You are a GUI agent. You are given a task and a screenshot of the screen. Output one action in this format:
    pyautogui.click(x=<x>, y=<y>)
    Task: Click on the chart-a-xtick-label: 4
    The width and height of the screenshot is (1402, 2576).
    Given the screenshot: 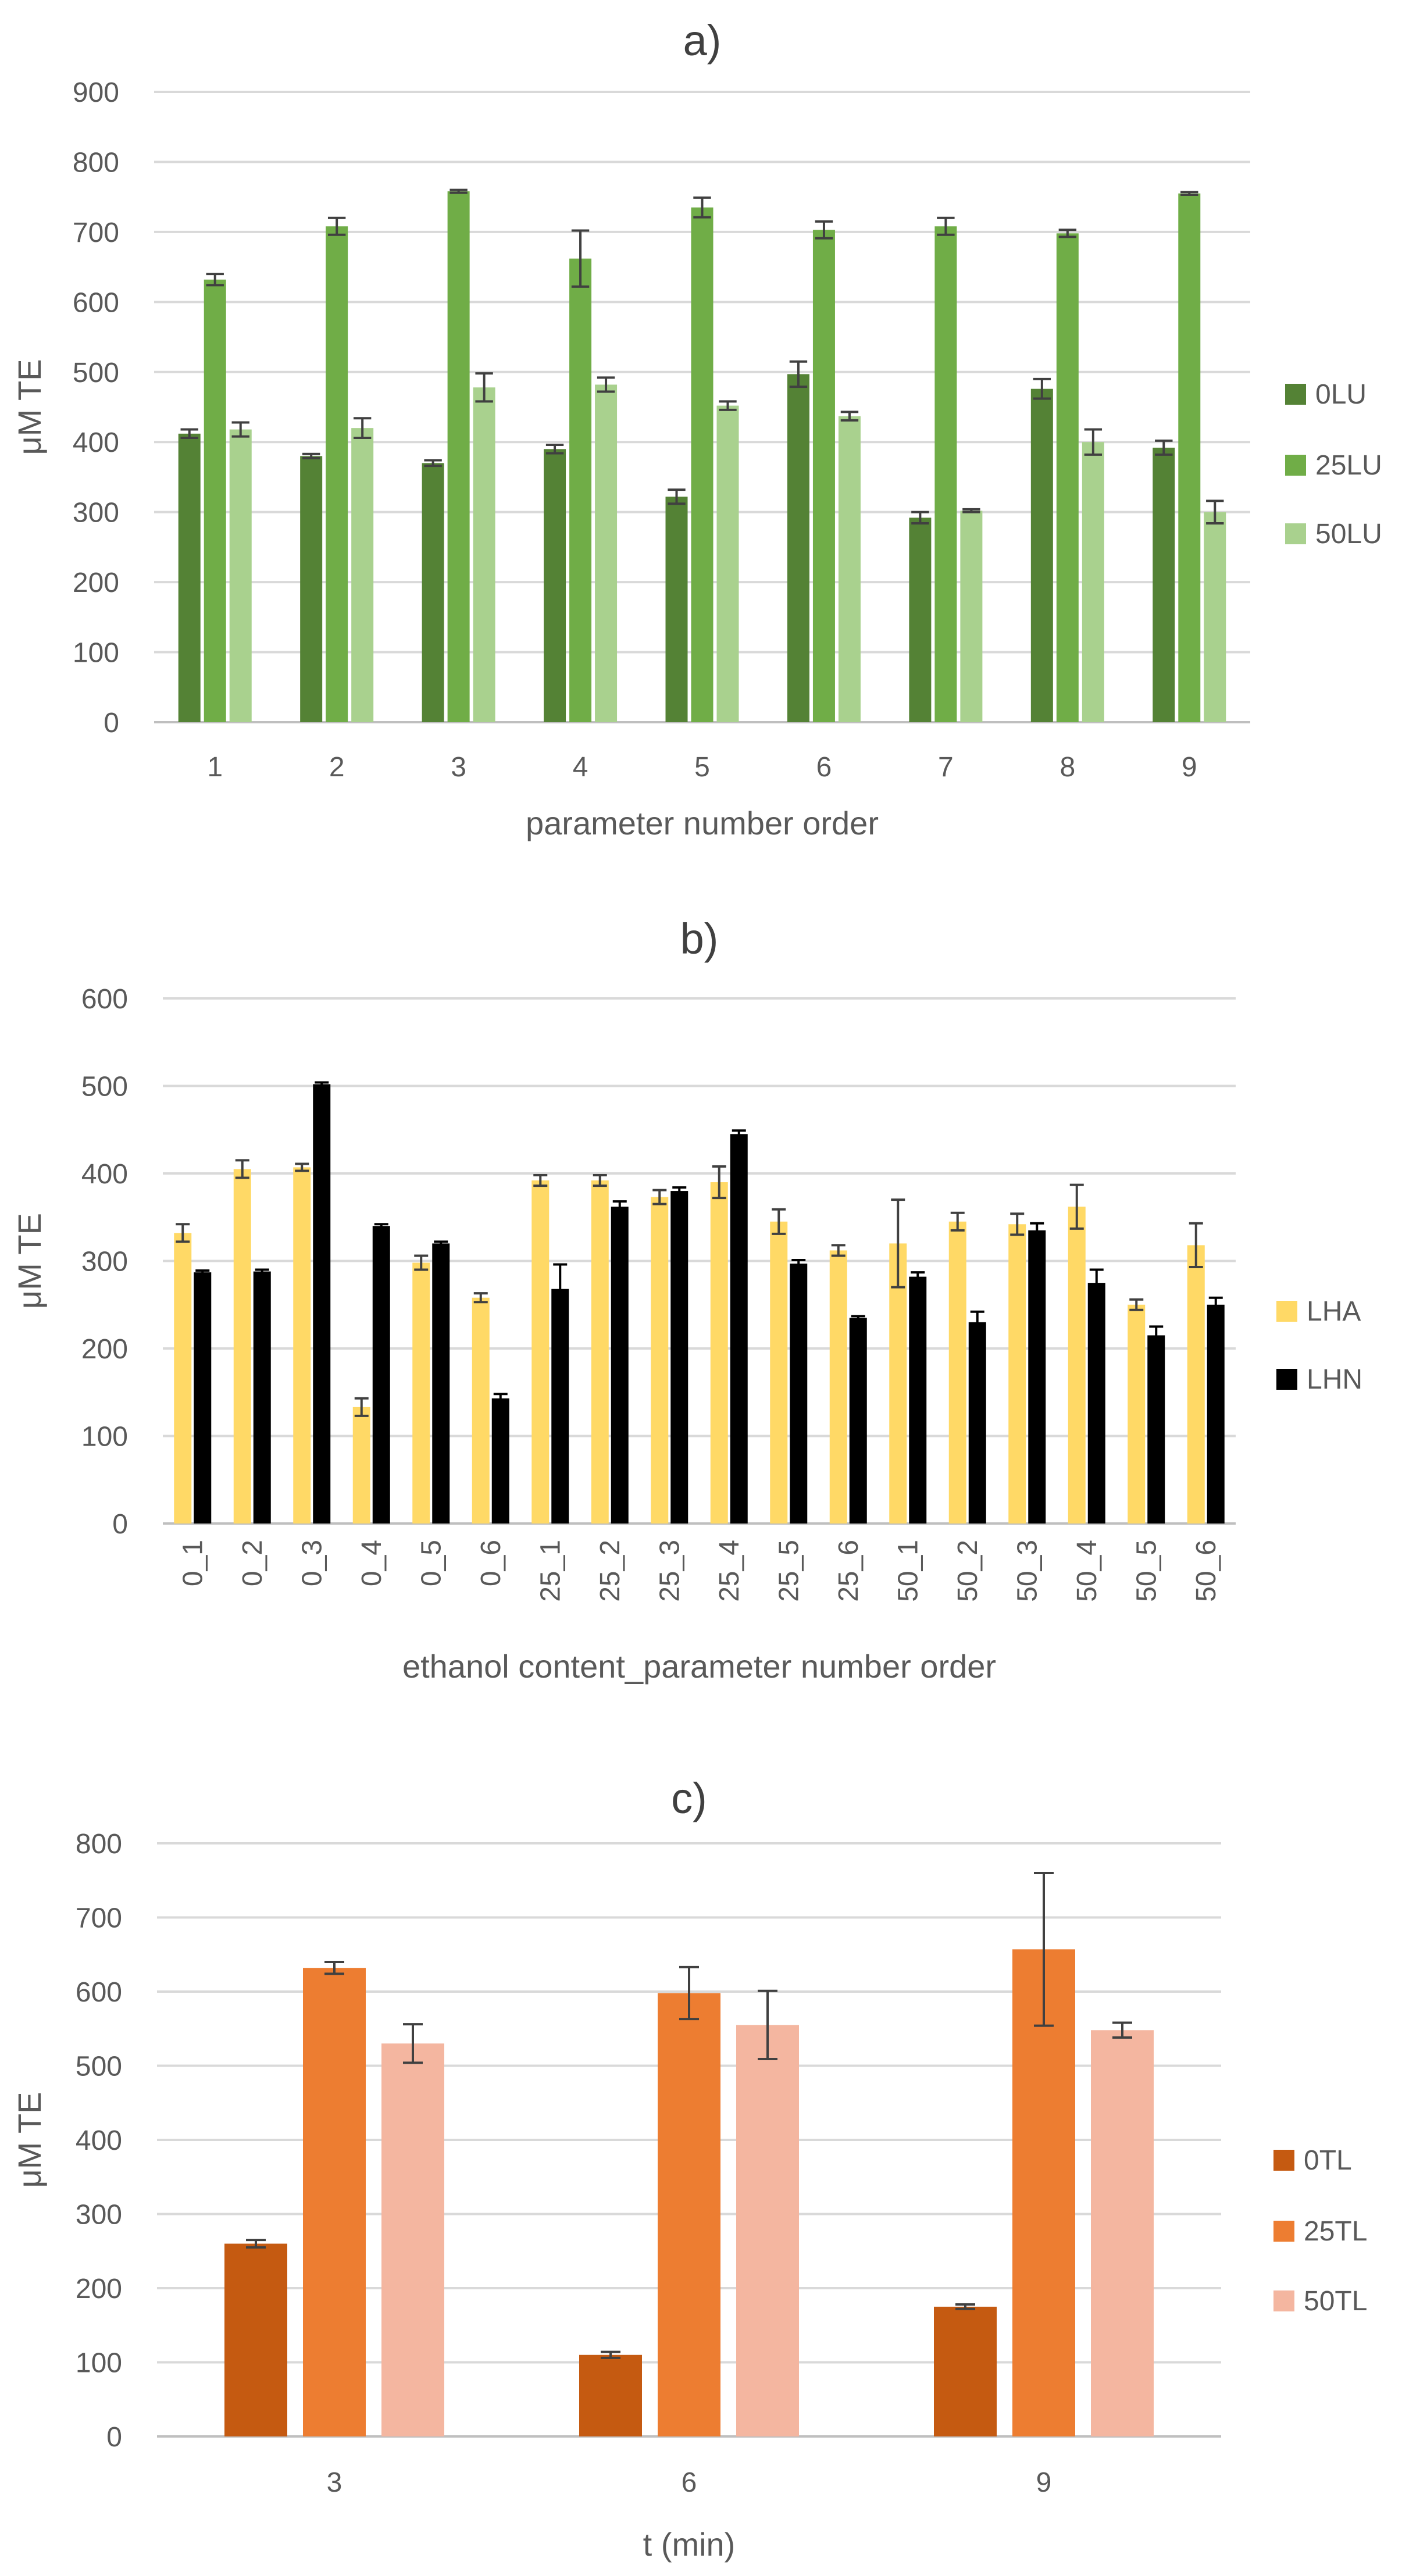 What is the action you would take?
    pyautogui.click(x=580, y=768)
    